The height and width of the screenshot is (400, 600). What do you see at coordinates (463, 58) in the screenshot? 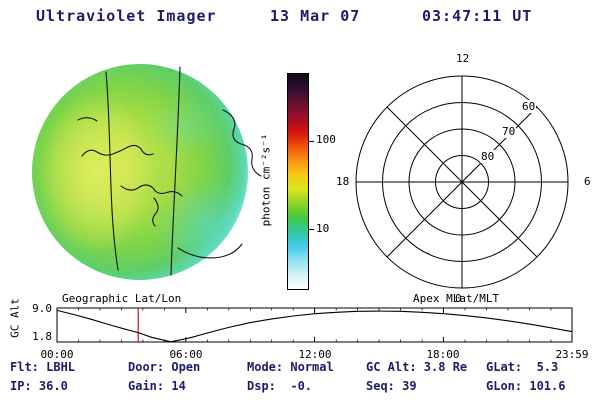
I see `mlt-label-12: 12` at bounding box center [463, 58].